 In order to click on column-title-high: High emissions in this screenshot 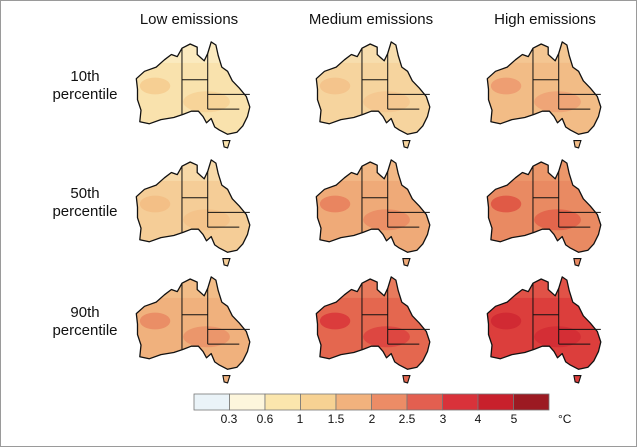, I will do `click(545, 19)`.